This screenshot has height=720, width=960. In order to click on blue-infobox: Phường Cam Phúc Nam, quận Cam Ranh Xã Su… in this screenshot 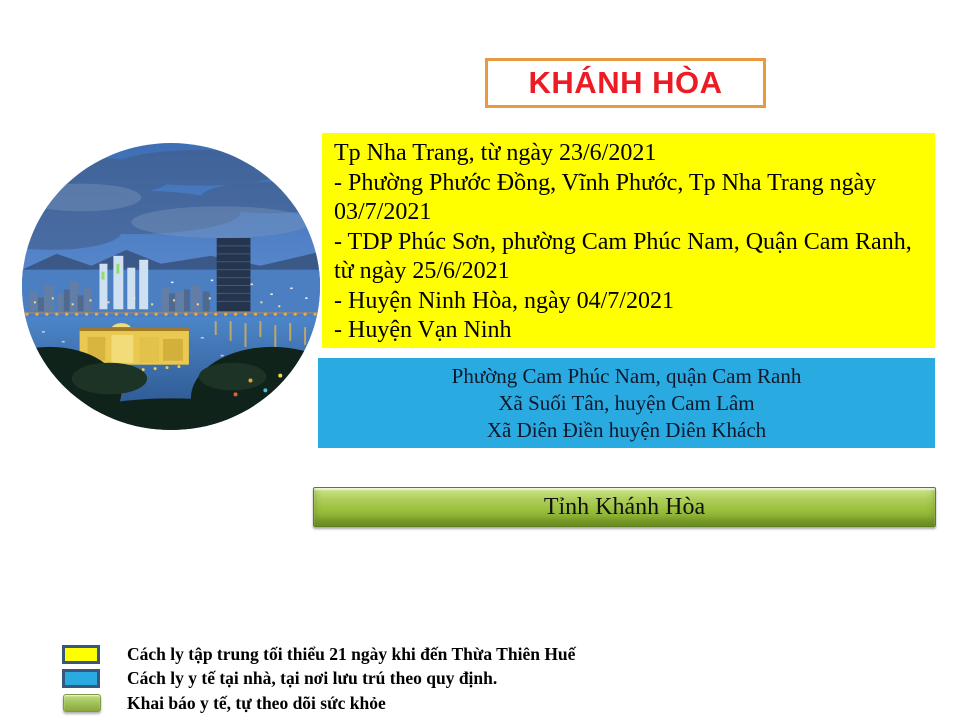, I will do `click(626, 403)`.